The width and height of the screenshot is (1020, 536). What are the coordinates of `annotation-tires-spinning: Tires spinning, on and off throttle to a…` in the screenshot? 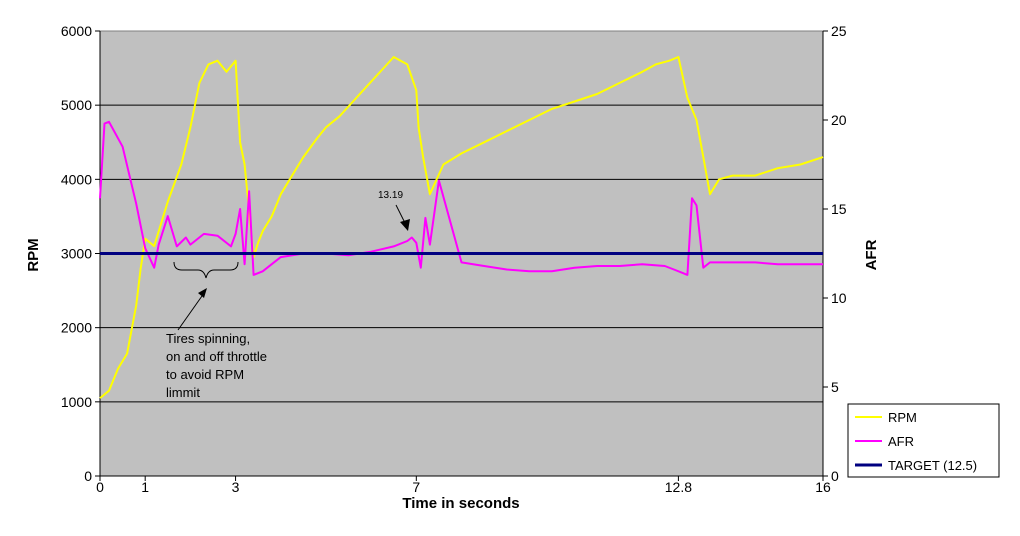 It's located at (216, 330).